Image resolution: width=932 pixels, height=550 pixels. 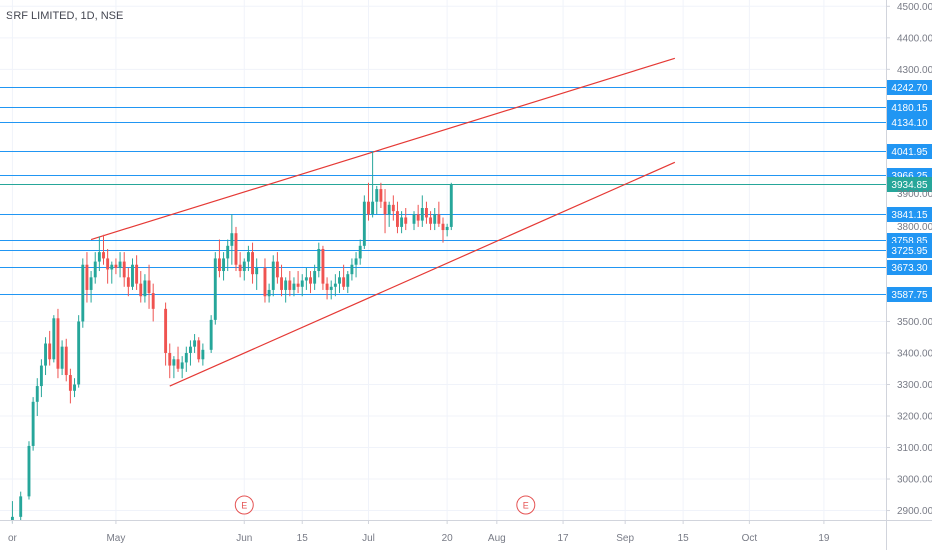 What do you see at coordinates (909, 176) in the screenshot?
I see `price-level-label: 3966.25` at bounding box center [909, 176].